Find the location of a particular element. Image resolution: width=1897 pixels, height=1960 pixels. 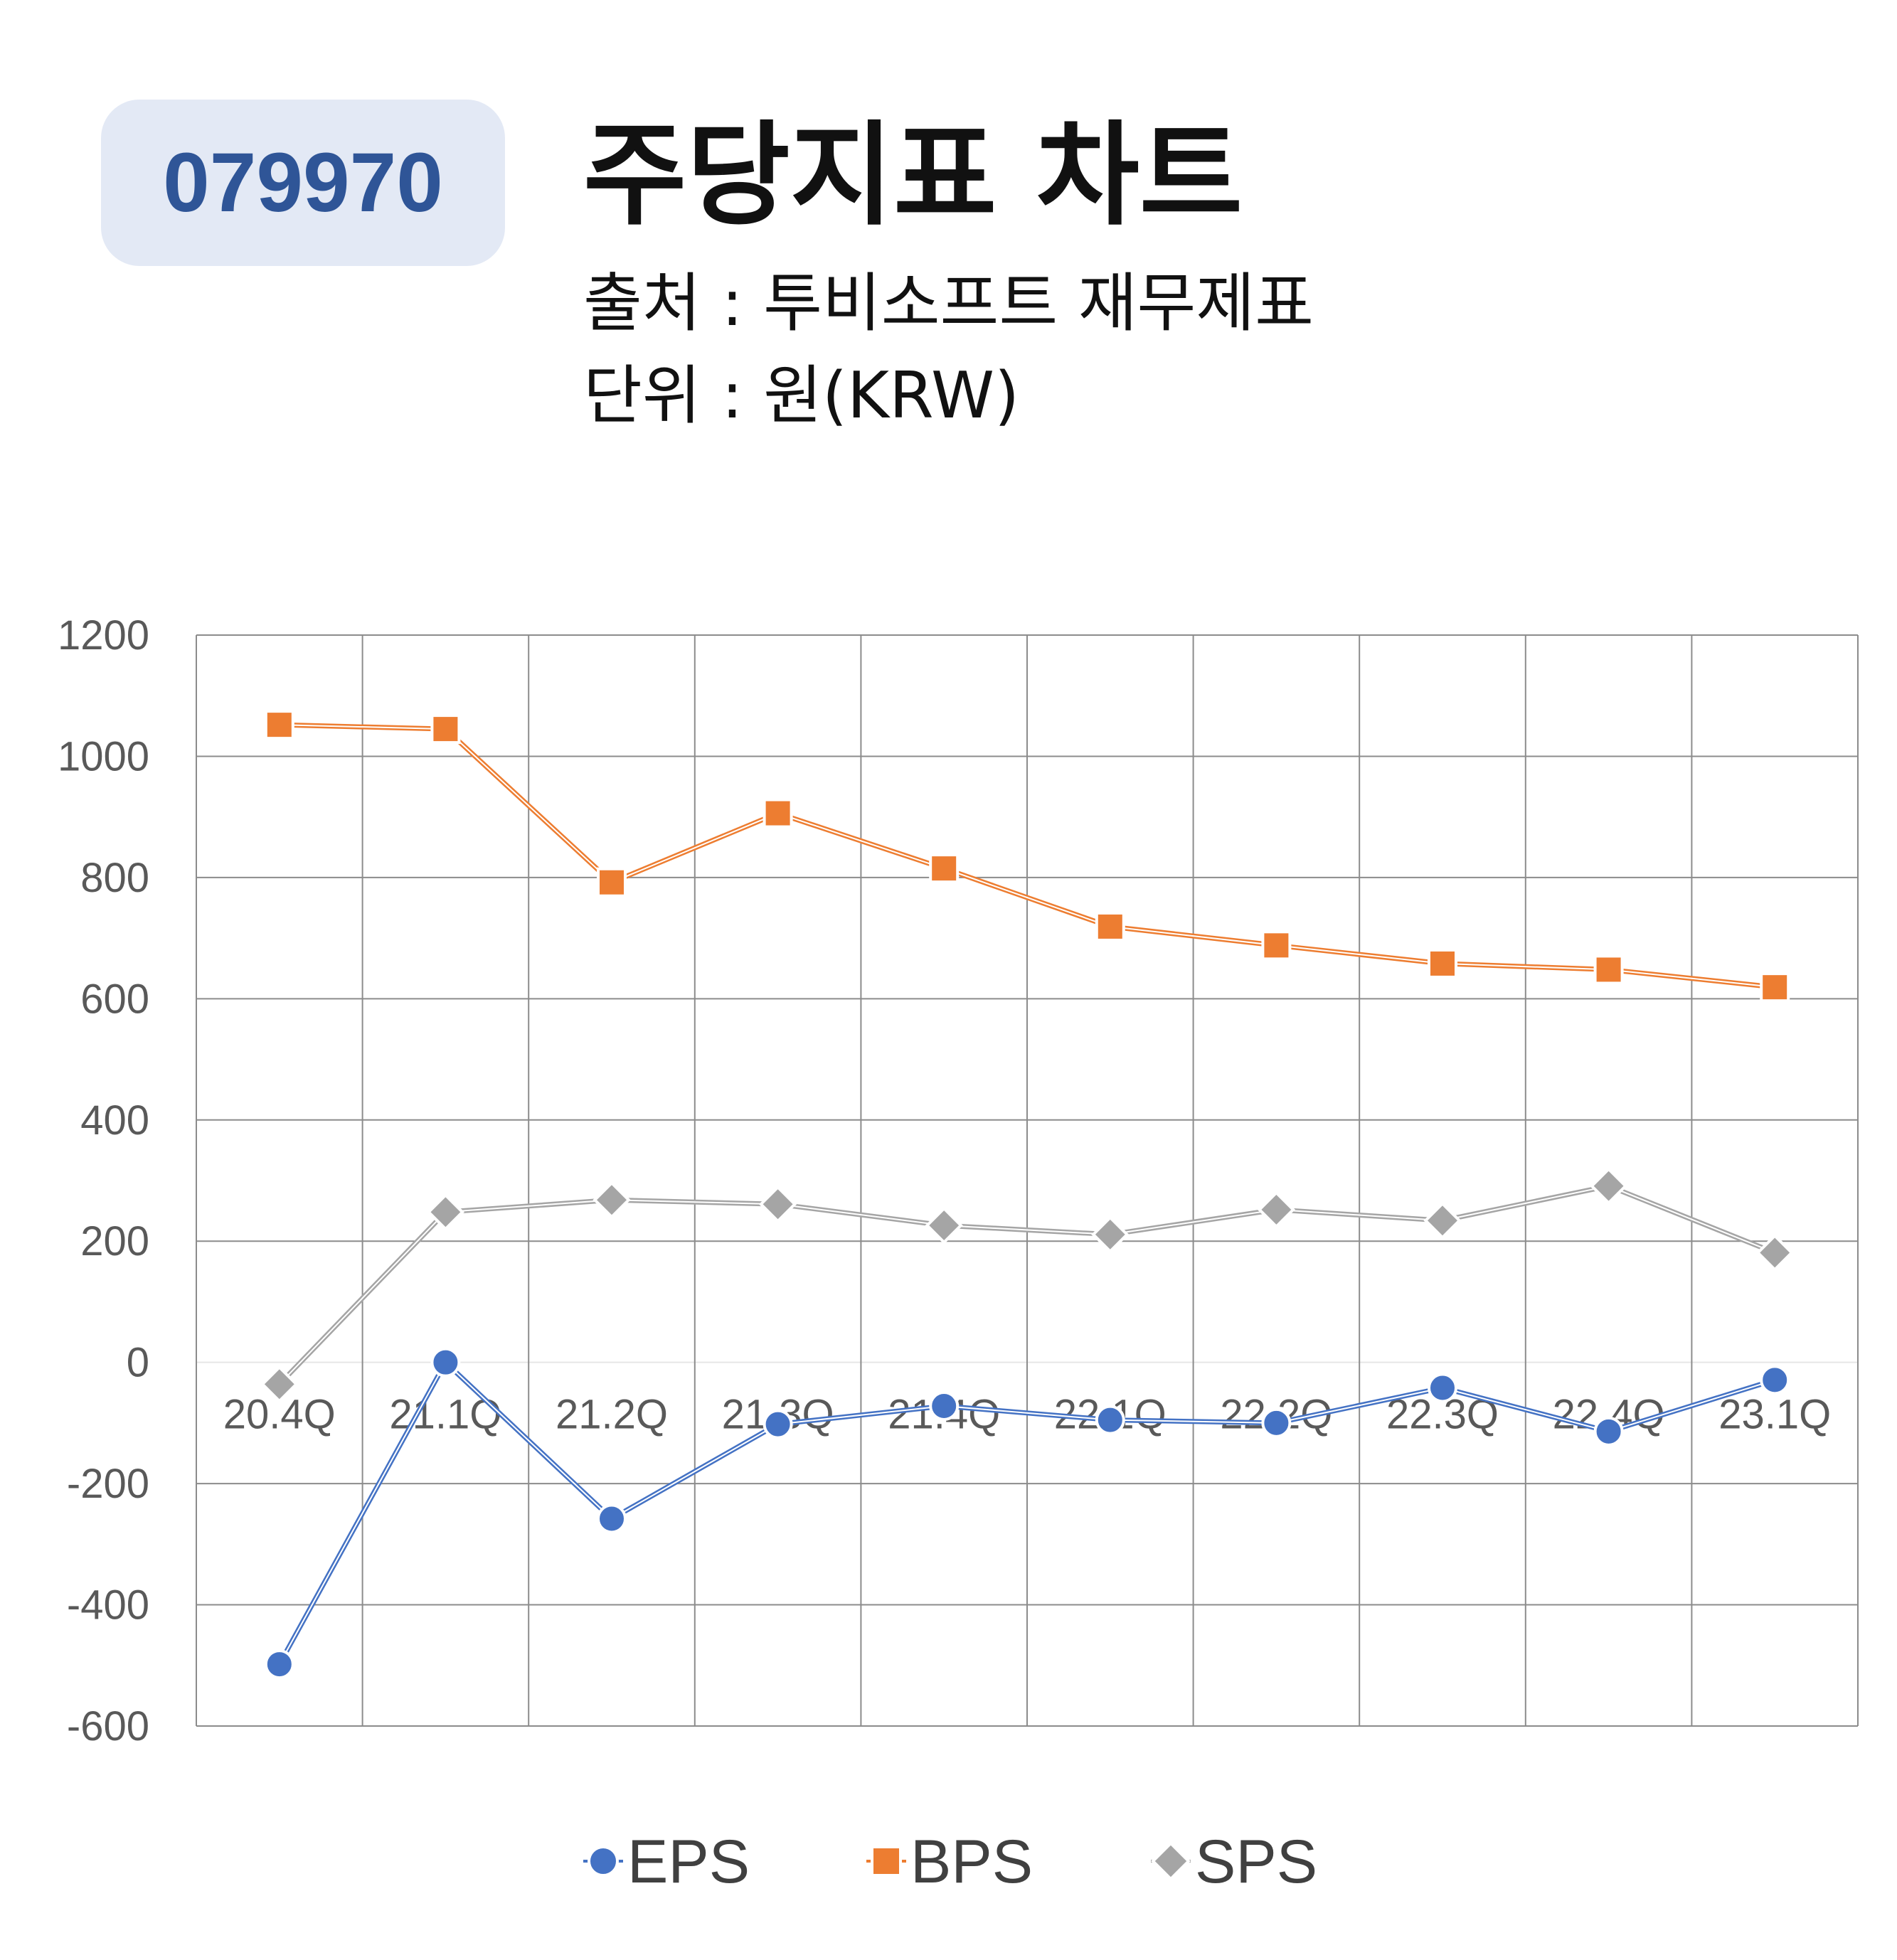

y-tick-label: 1000 is located at coordinates (104, 756).